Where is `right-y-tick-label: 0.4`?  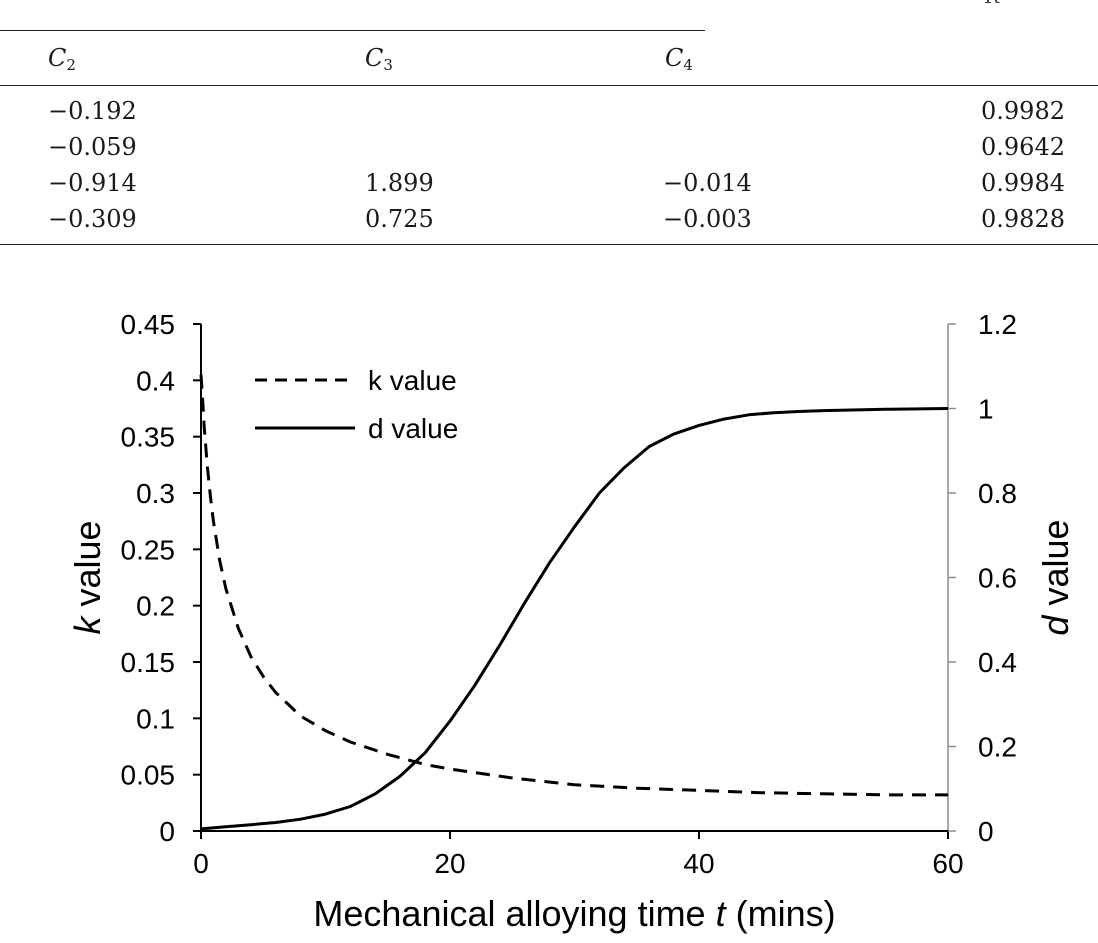 right-y-tick-label: 0.4 is located at coordinates (997, 662).